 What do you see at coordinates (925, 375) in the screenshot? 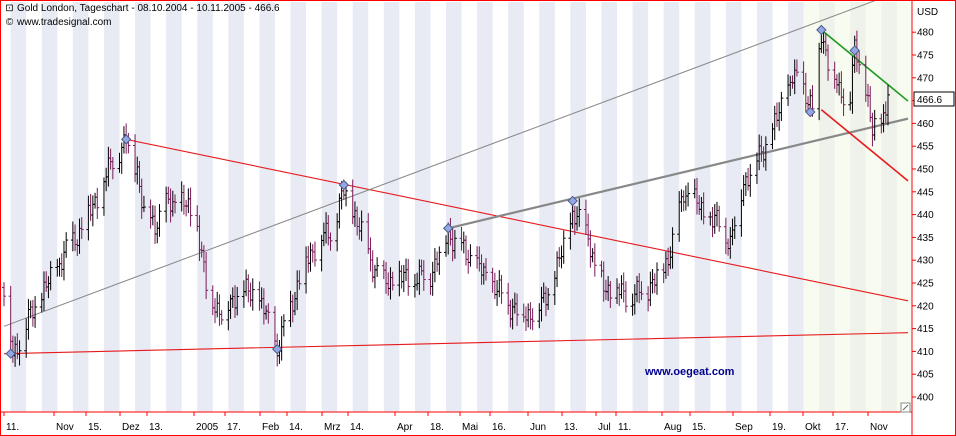
I see `y-tick-label: 405` at bounding box center [925, 375].